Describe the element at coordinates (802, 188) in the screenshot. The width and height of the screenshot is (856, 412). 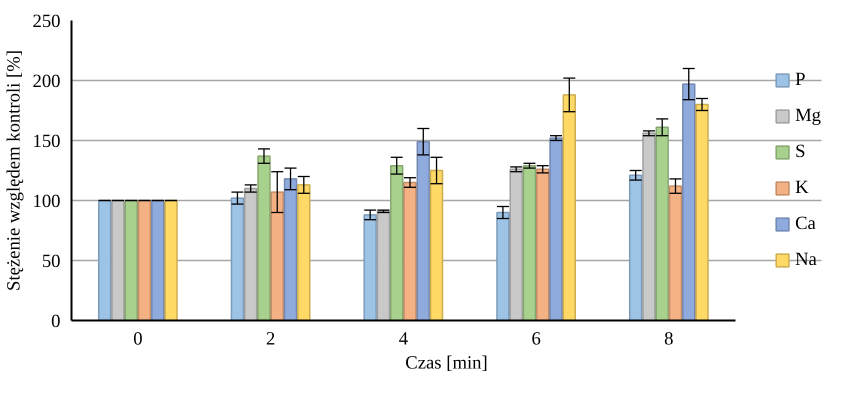
I see `legend-label: K` at that location.